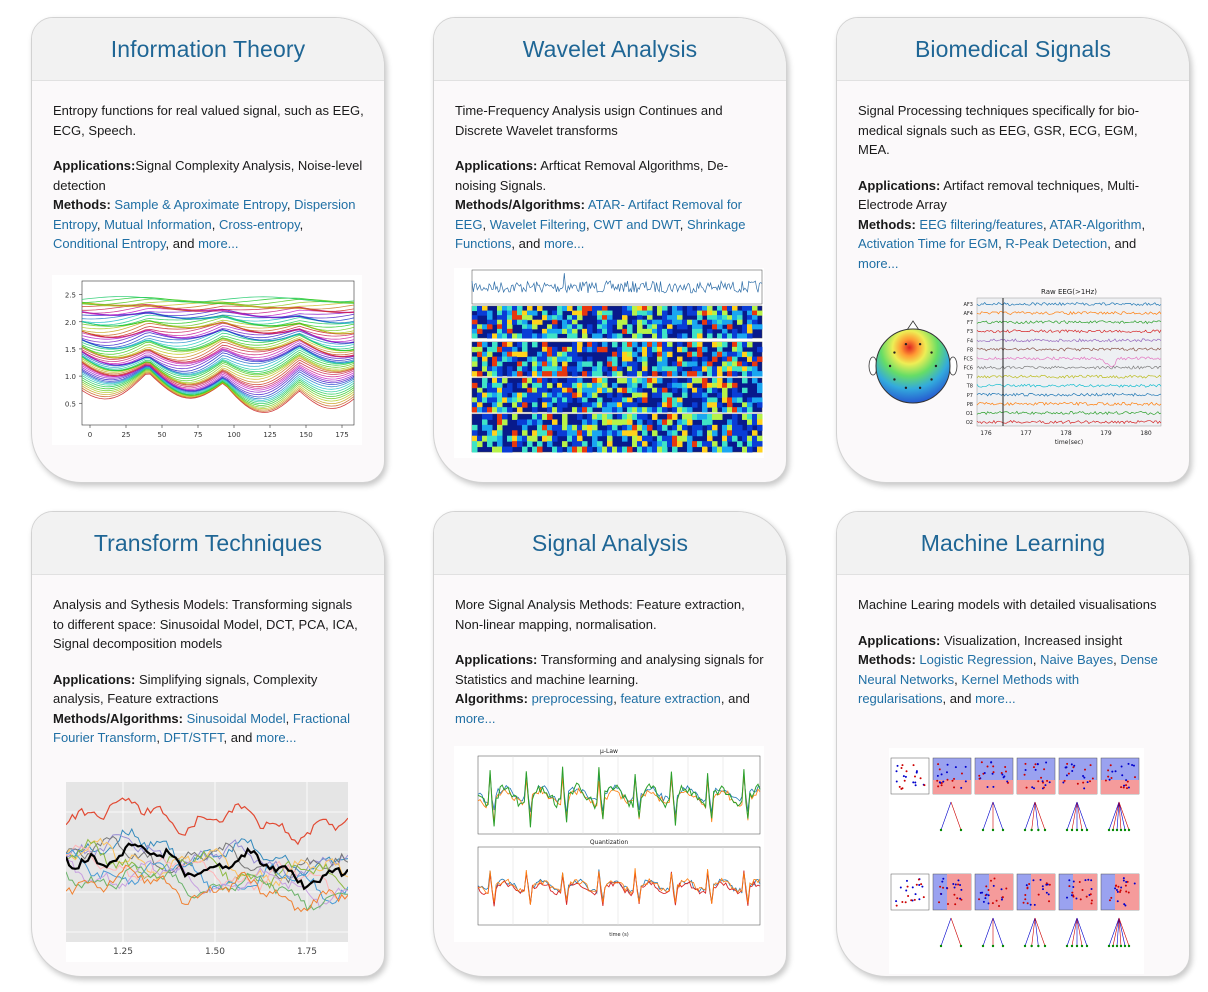 This screenshot has width=1208, height=992. I want to click on link-sinusoidal-model: Sinusoidal Model, so click(236, 718).